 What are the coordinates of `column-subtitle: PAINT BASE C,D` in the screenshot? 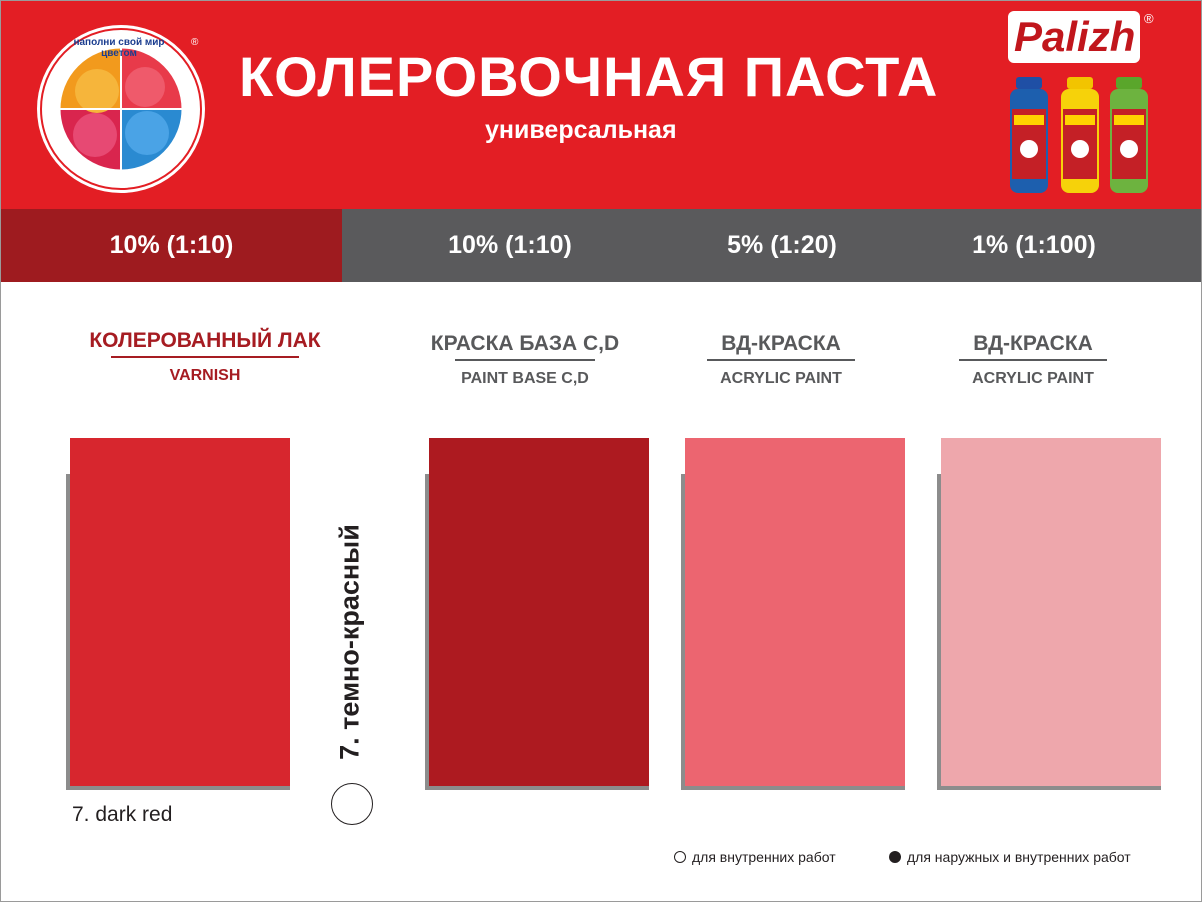 It's located at (525, 378).